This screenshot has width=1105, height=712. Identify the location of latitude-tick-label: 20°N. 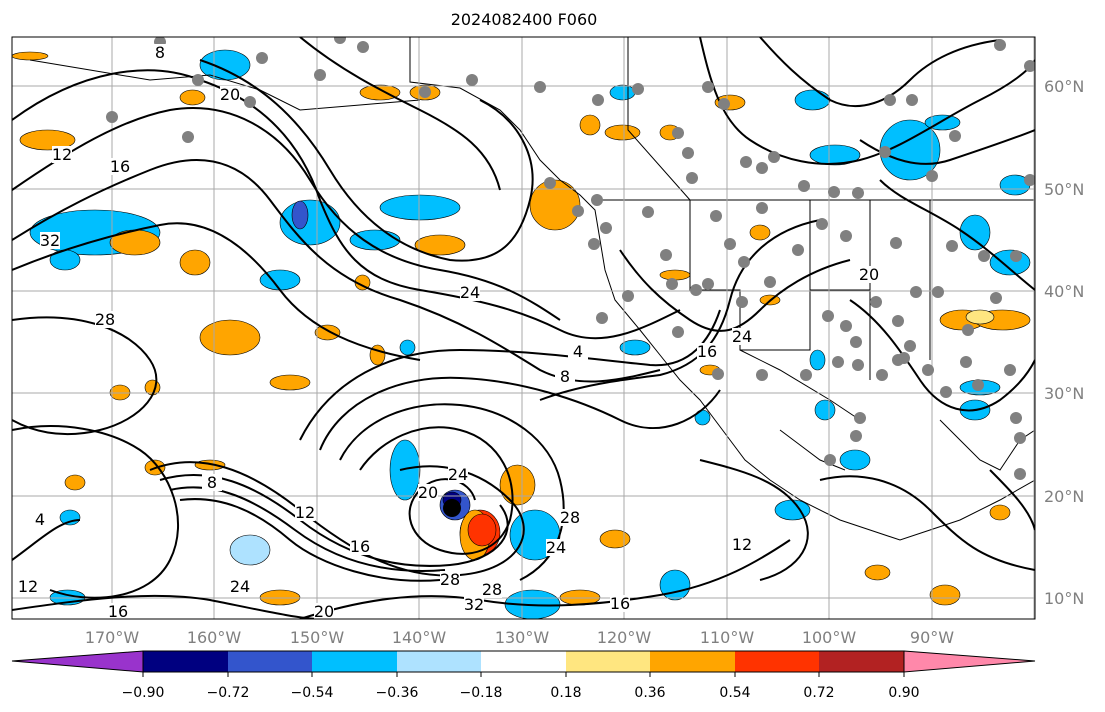
(1064, 496).